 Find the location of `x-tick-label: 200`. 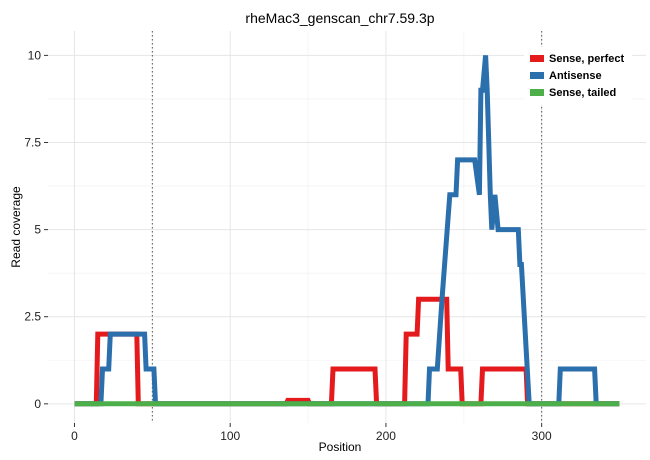

x-tick-label: 200 is located at coordinates (386, 436).